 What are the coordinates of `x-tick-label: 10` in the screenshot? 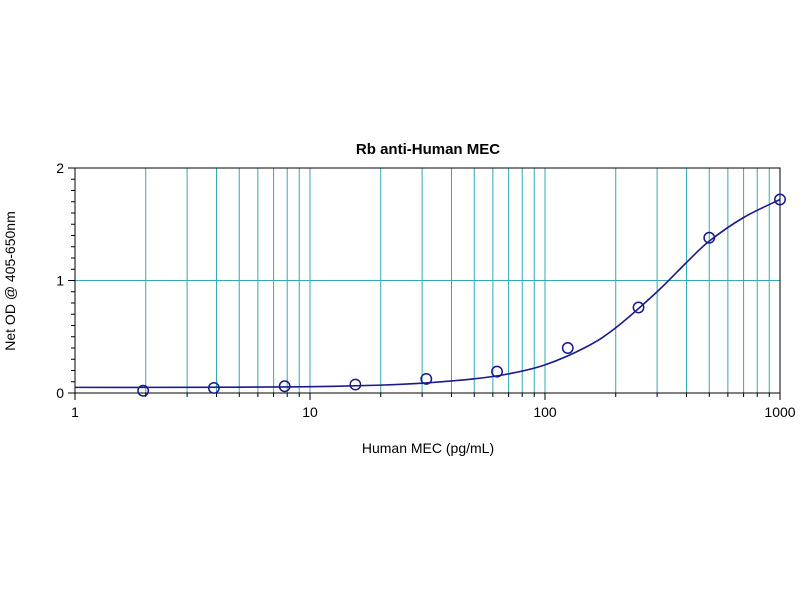 It's located at (310, 412).